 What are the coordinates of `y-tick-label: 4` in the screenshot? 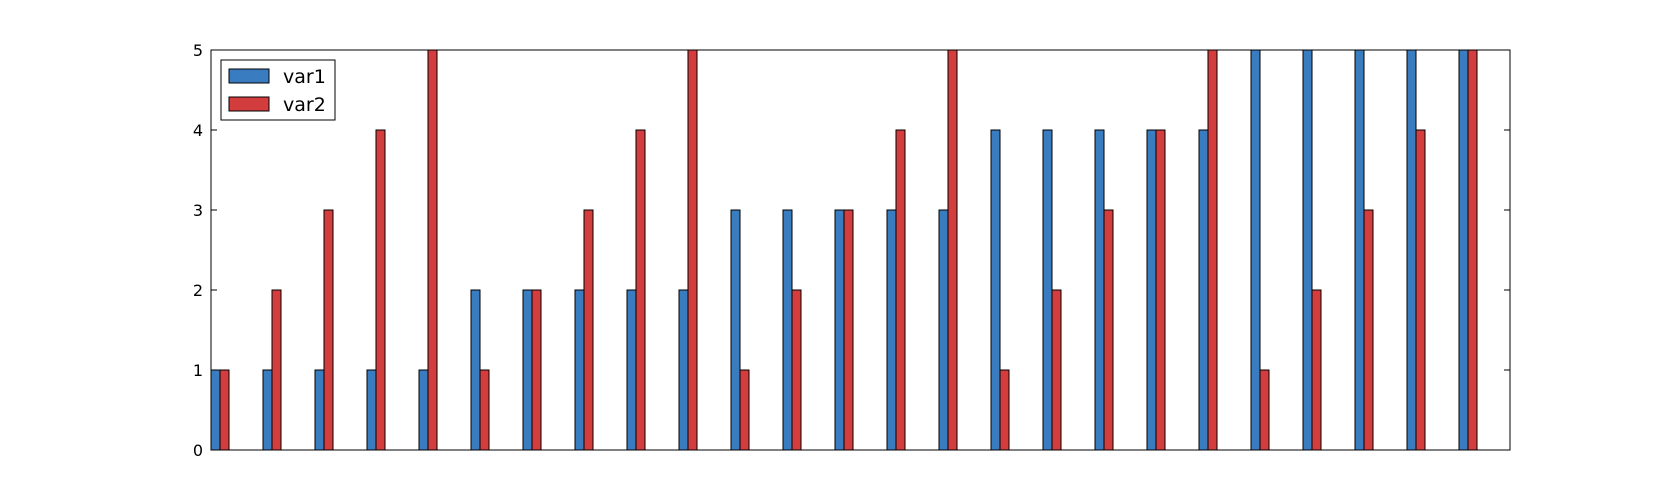 It's located at (198, 130).